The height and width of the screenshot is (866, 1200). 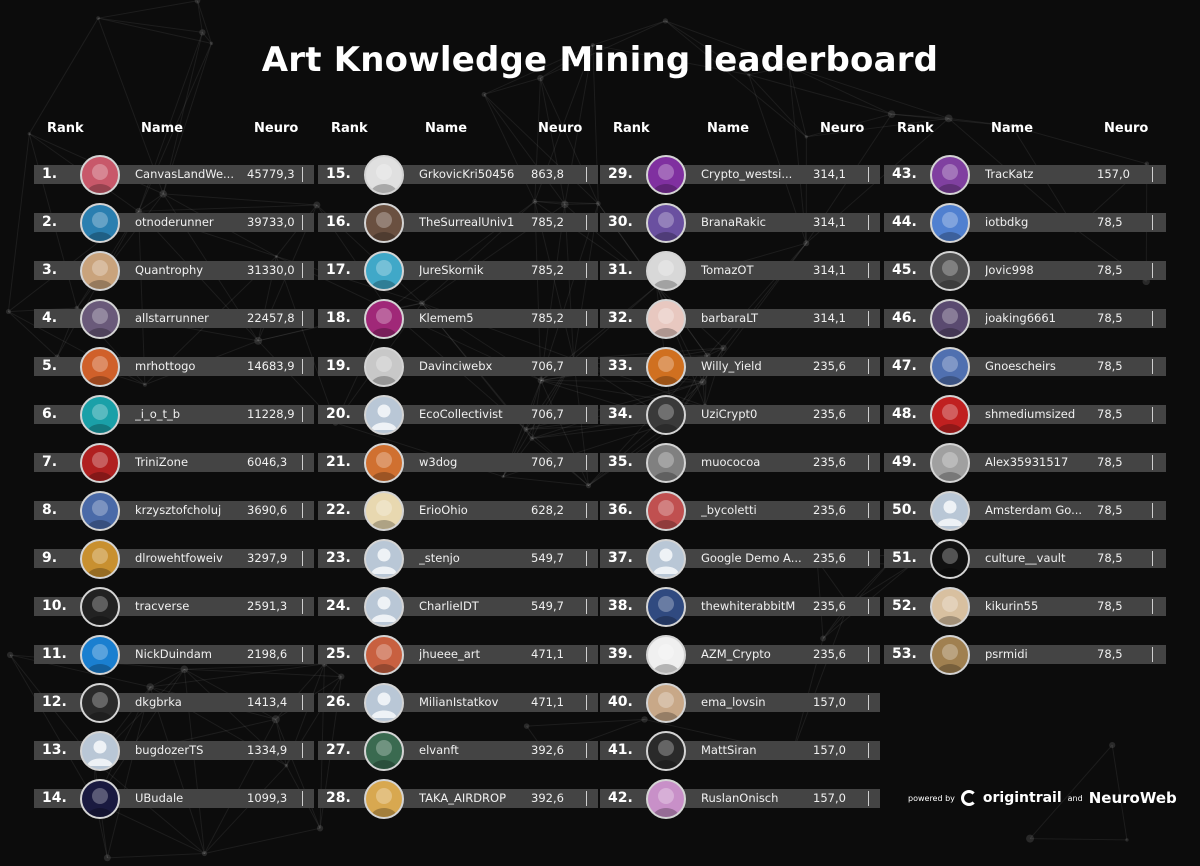 What do you see at coordinates (54, 702) in the screenshot?
I see `rank-label: 12.` at bounding box center [54, 702].